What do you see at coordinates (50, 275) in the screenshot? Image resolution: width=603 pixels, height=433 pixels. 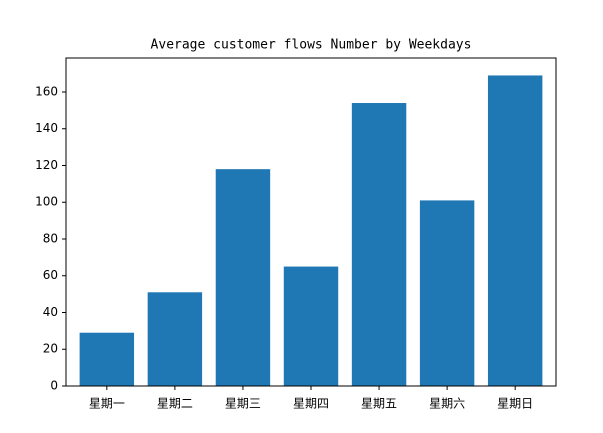 I see `y-tick-label: 60` at bounding box center [50, 275].